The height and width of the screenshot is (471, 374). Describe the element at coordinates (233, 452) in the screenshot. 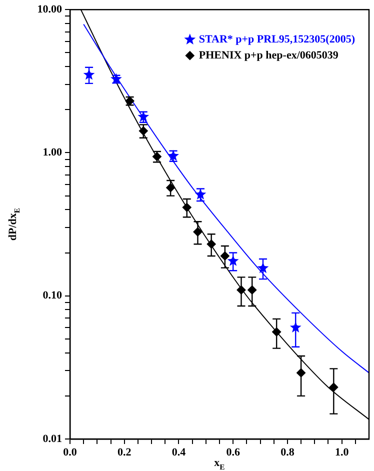

I see `x-tick-label: 0.6` at that location.